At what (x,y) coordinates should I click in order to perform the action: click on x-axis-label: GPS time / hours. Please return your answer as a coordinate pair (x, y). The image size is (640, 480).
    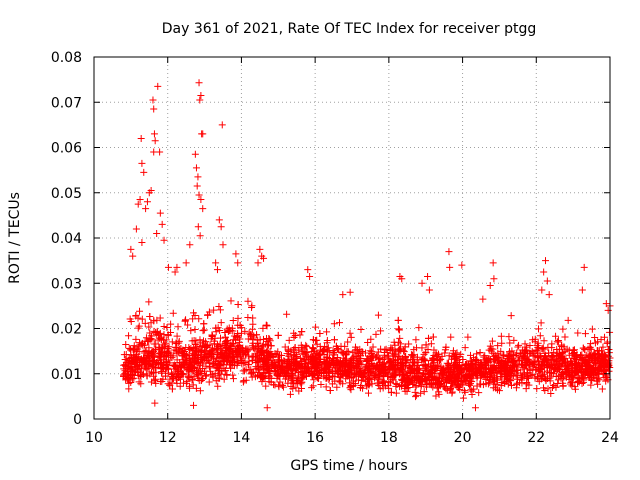
    Looking at the image, I should click on (348, 466).